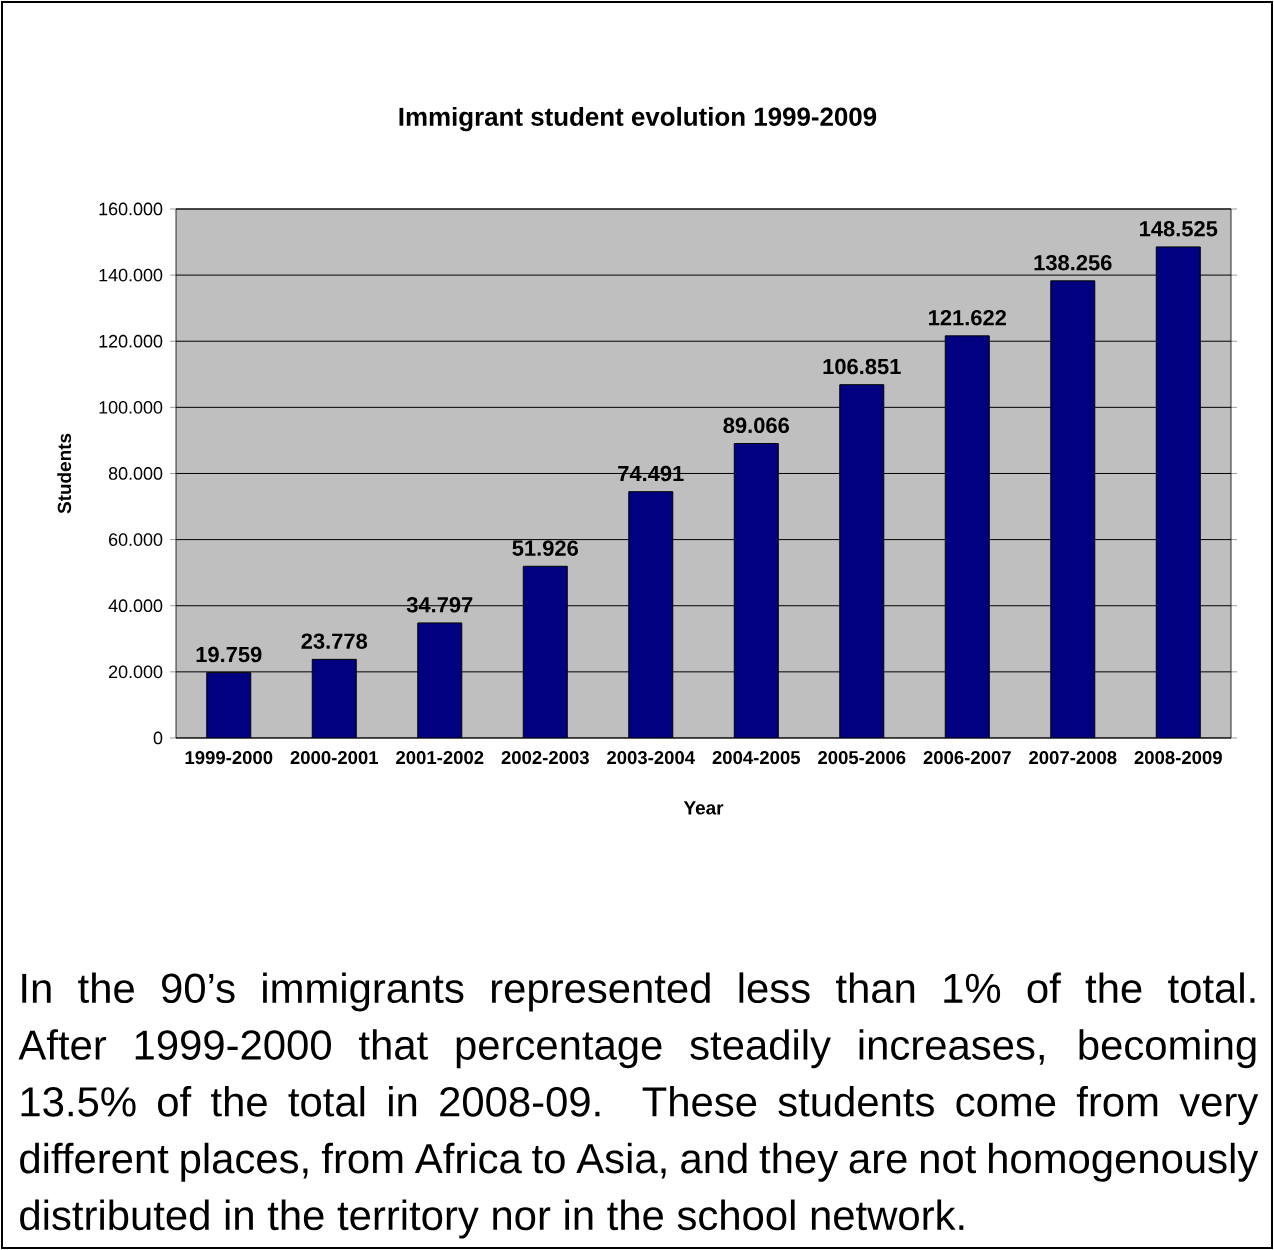 The image size is (1274, 1250). I want to click on x-tick-label: 2008-2009, so click(1178, 758).